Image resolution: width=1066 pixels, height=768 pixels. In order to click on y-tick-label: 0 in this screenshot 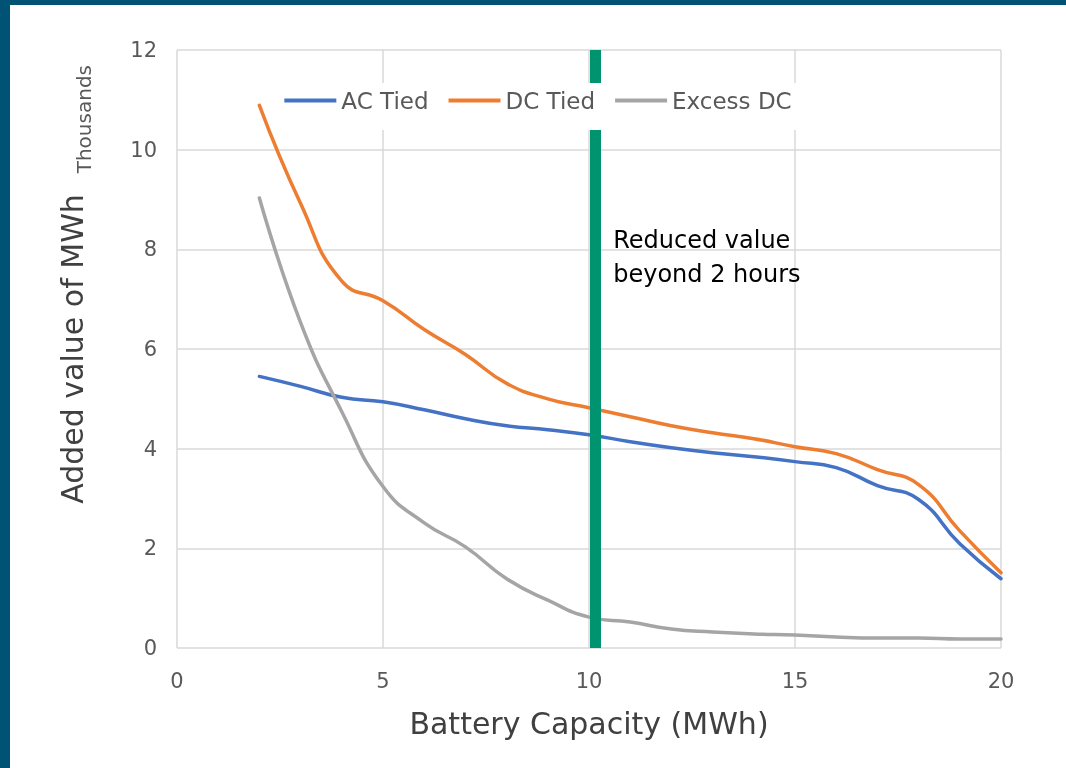, I will do `click(150, 648)`.